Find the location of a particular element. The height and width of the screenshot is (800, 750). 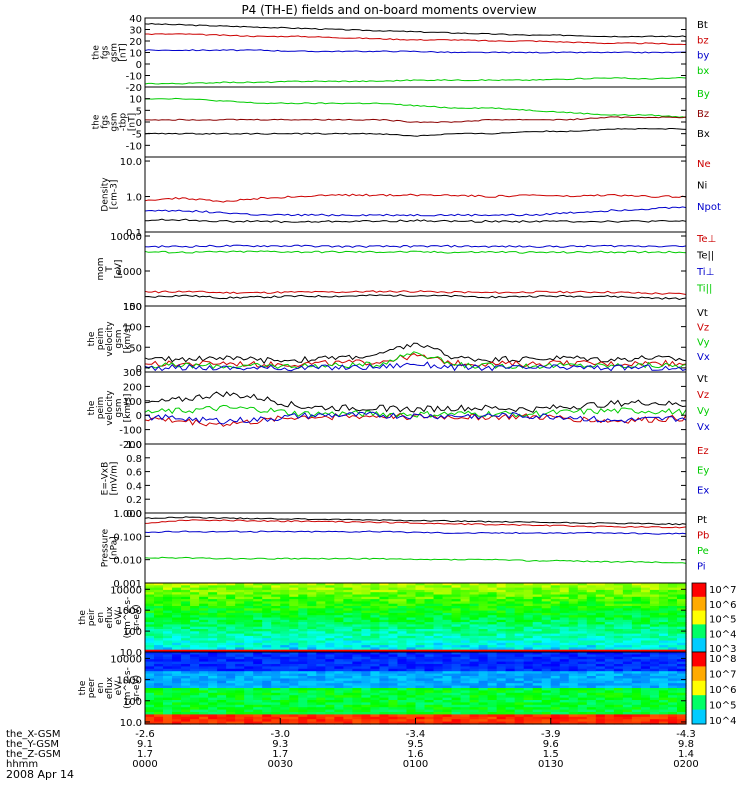

ytick-label: 10 is located at coordinates (135, 54).